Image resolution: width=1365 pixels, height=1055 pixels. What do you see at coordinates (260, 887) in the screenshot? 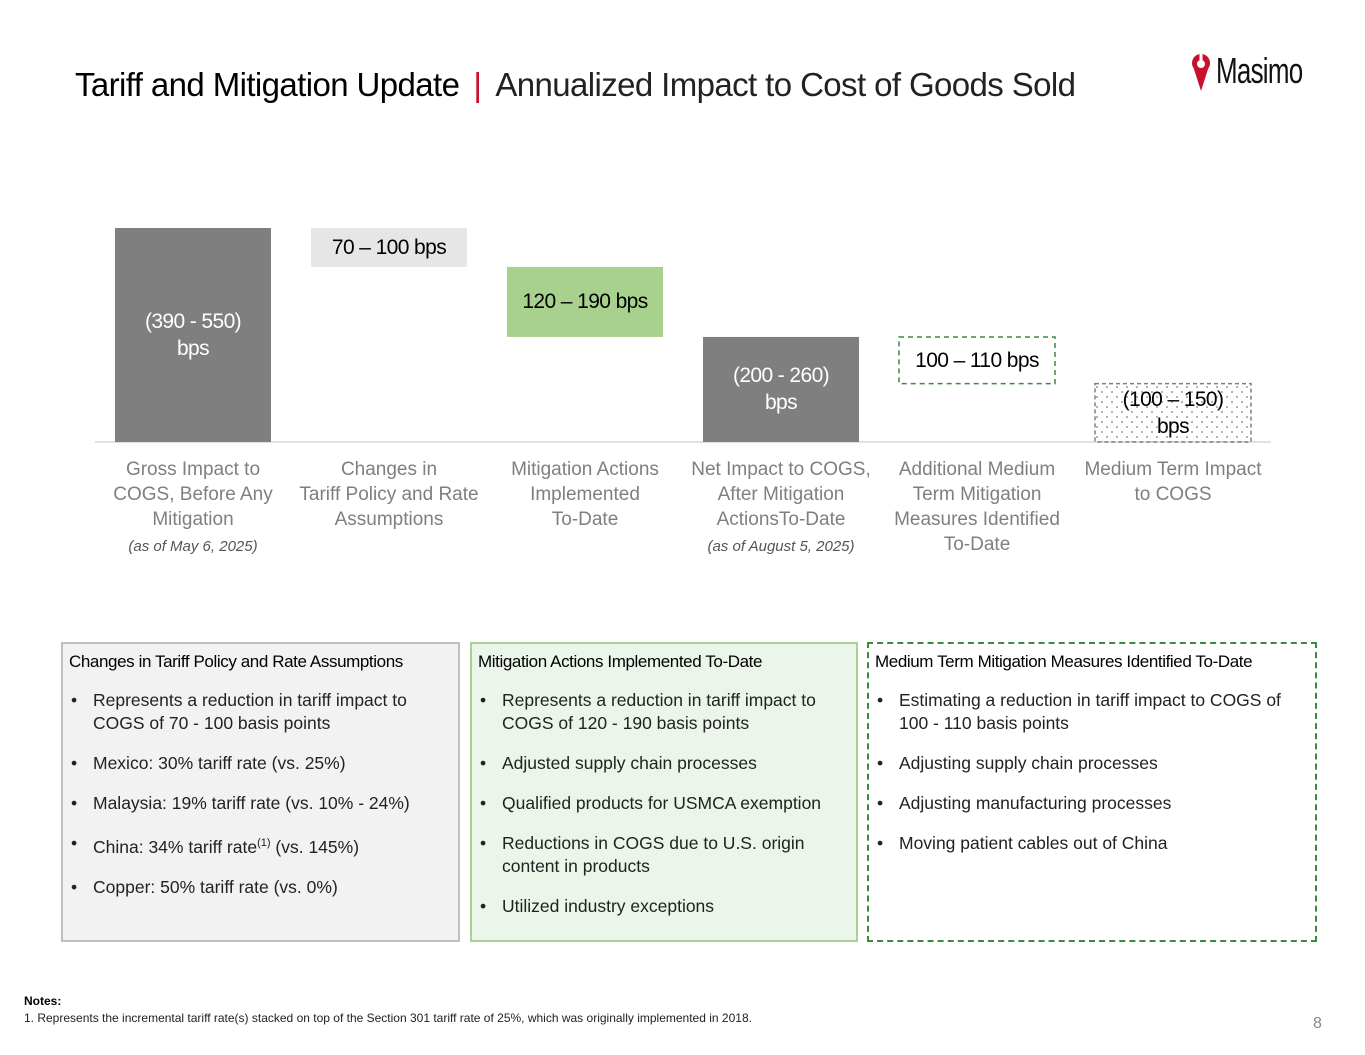
I see `list-item: Copper: 50% tariff rate (vs. 0%)` at bounding box center [260, 887].